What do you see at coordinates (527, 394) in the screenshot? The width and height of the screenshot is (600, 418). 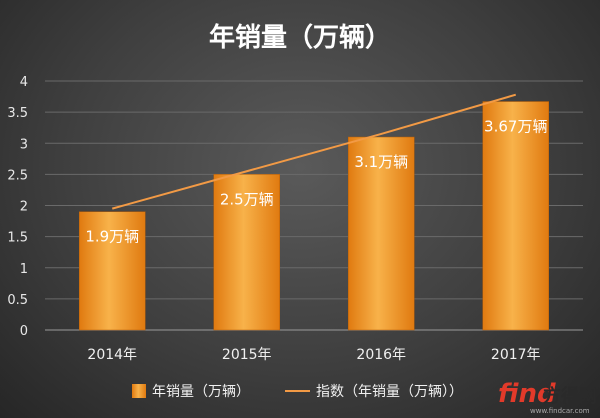 I see `watermark-brand: find` at bounding box center [527, 394].